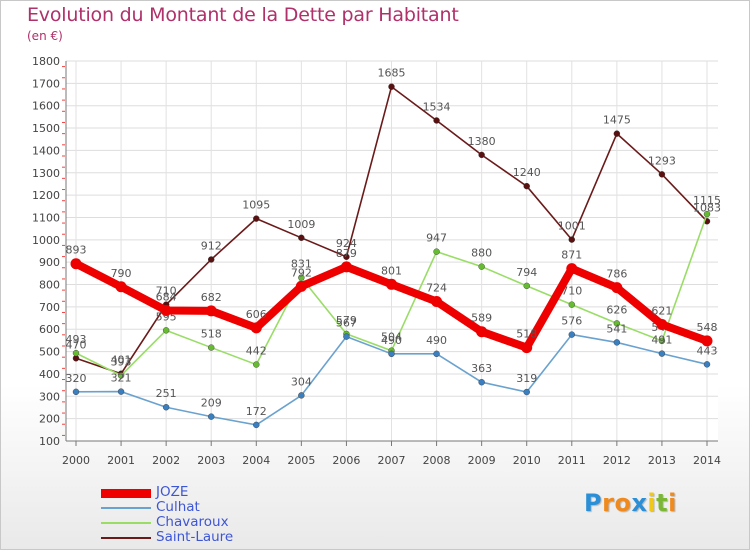 The height and width of the screenshot is (550, 750). I want to click on y-tick-label: 200, so click(49, 419).